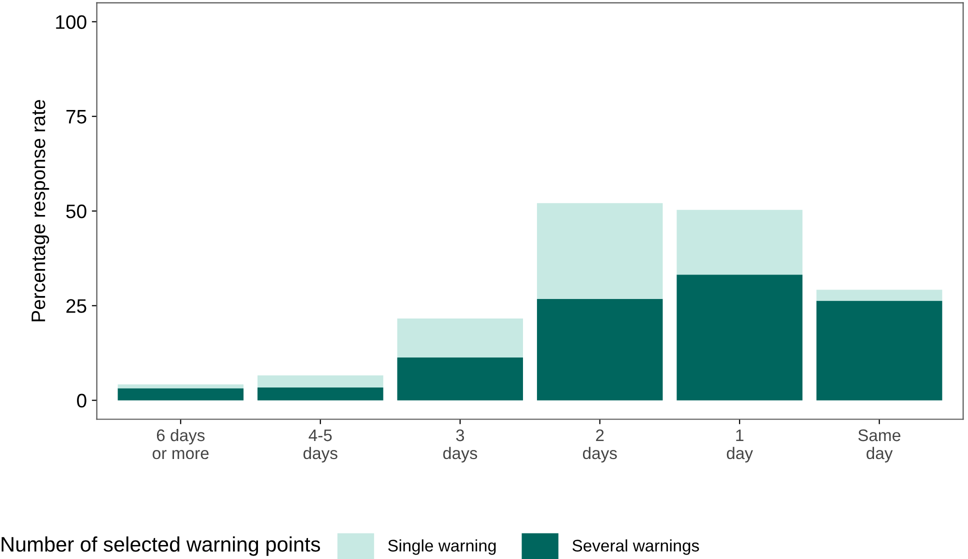 Image resolution: width=968 pixels, height=559 pixels. I want to click on x-tick-label: 3 days, so click(460, 445).